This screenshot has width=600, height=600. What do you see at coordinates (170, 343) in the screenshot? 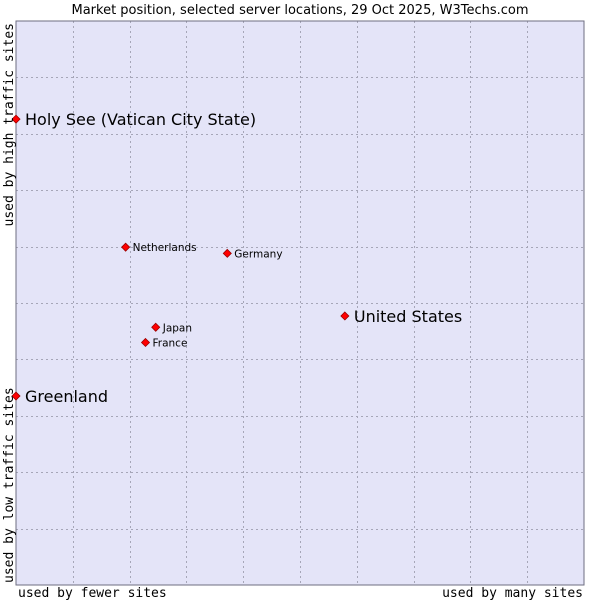
I see `point-label: France` at bounding box center [170, 343].